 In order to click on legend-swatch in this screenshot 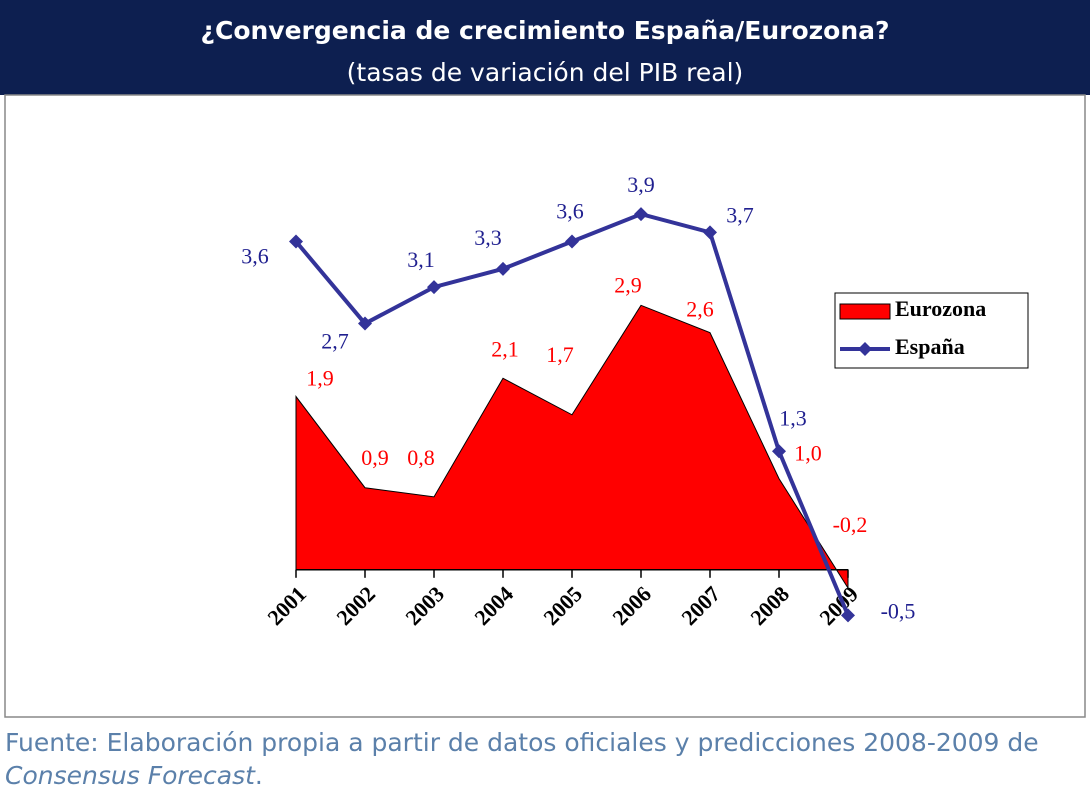, I will do `click(865, 311)`.